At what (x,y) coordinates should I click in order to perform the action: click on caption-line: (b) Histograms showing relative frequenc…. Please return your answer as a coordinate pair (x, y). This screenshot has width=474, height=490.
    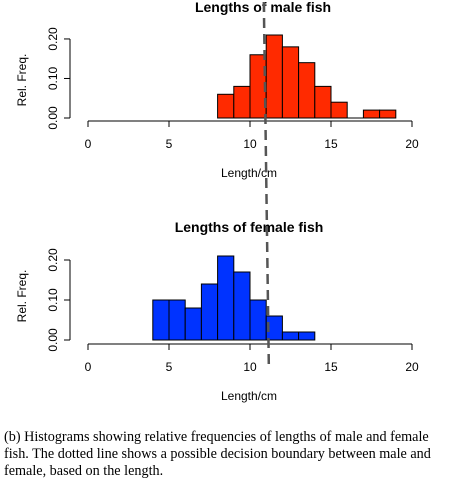
    Looking at the image, I should click on (216, 437).